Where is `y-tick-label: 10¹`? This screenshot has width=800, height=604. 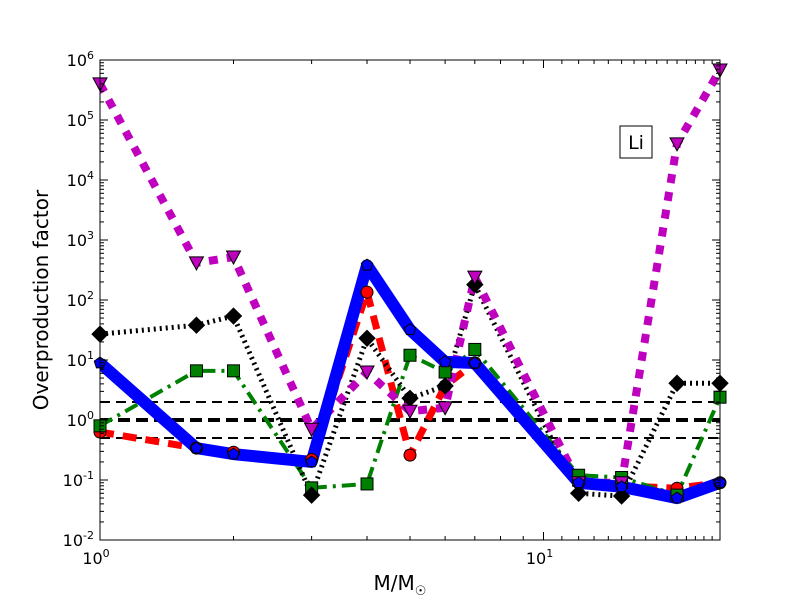
y-tick-label: 10¹ is located at coordinates (80, 359).